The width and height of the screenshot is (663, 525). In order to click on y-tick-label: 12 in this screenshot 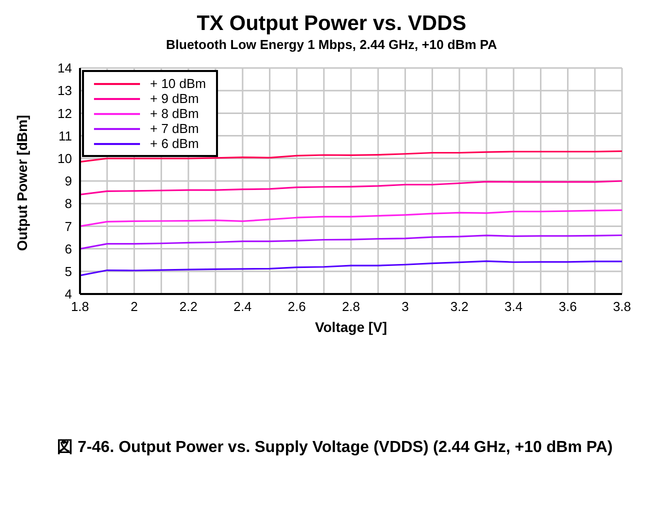, I will do `click(65, 113)`.